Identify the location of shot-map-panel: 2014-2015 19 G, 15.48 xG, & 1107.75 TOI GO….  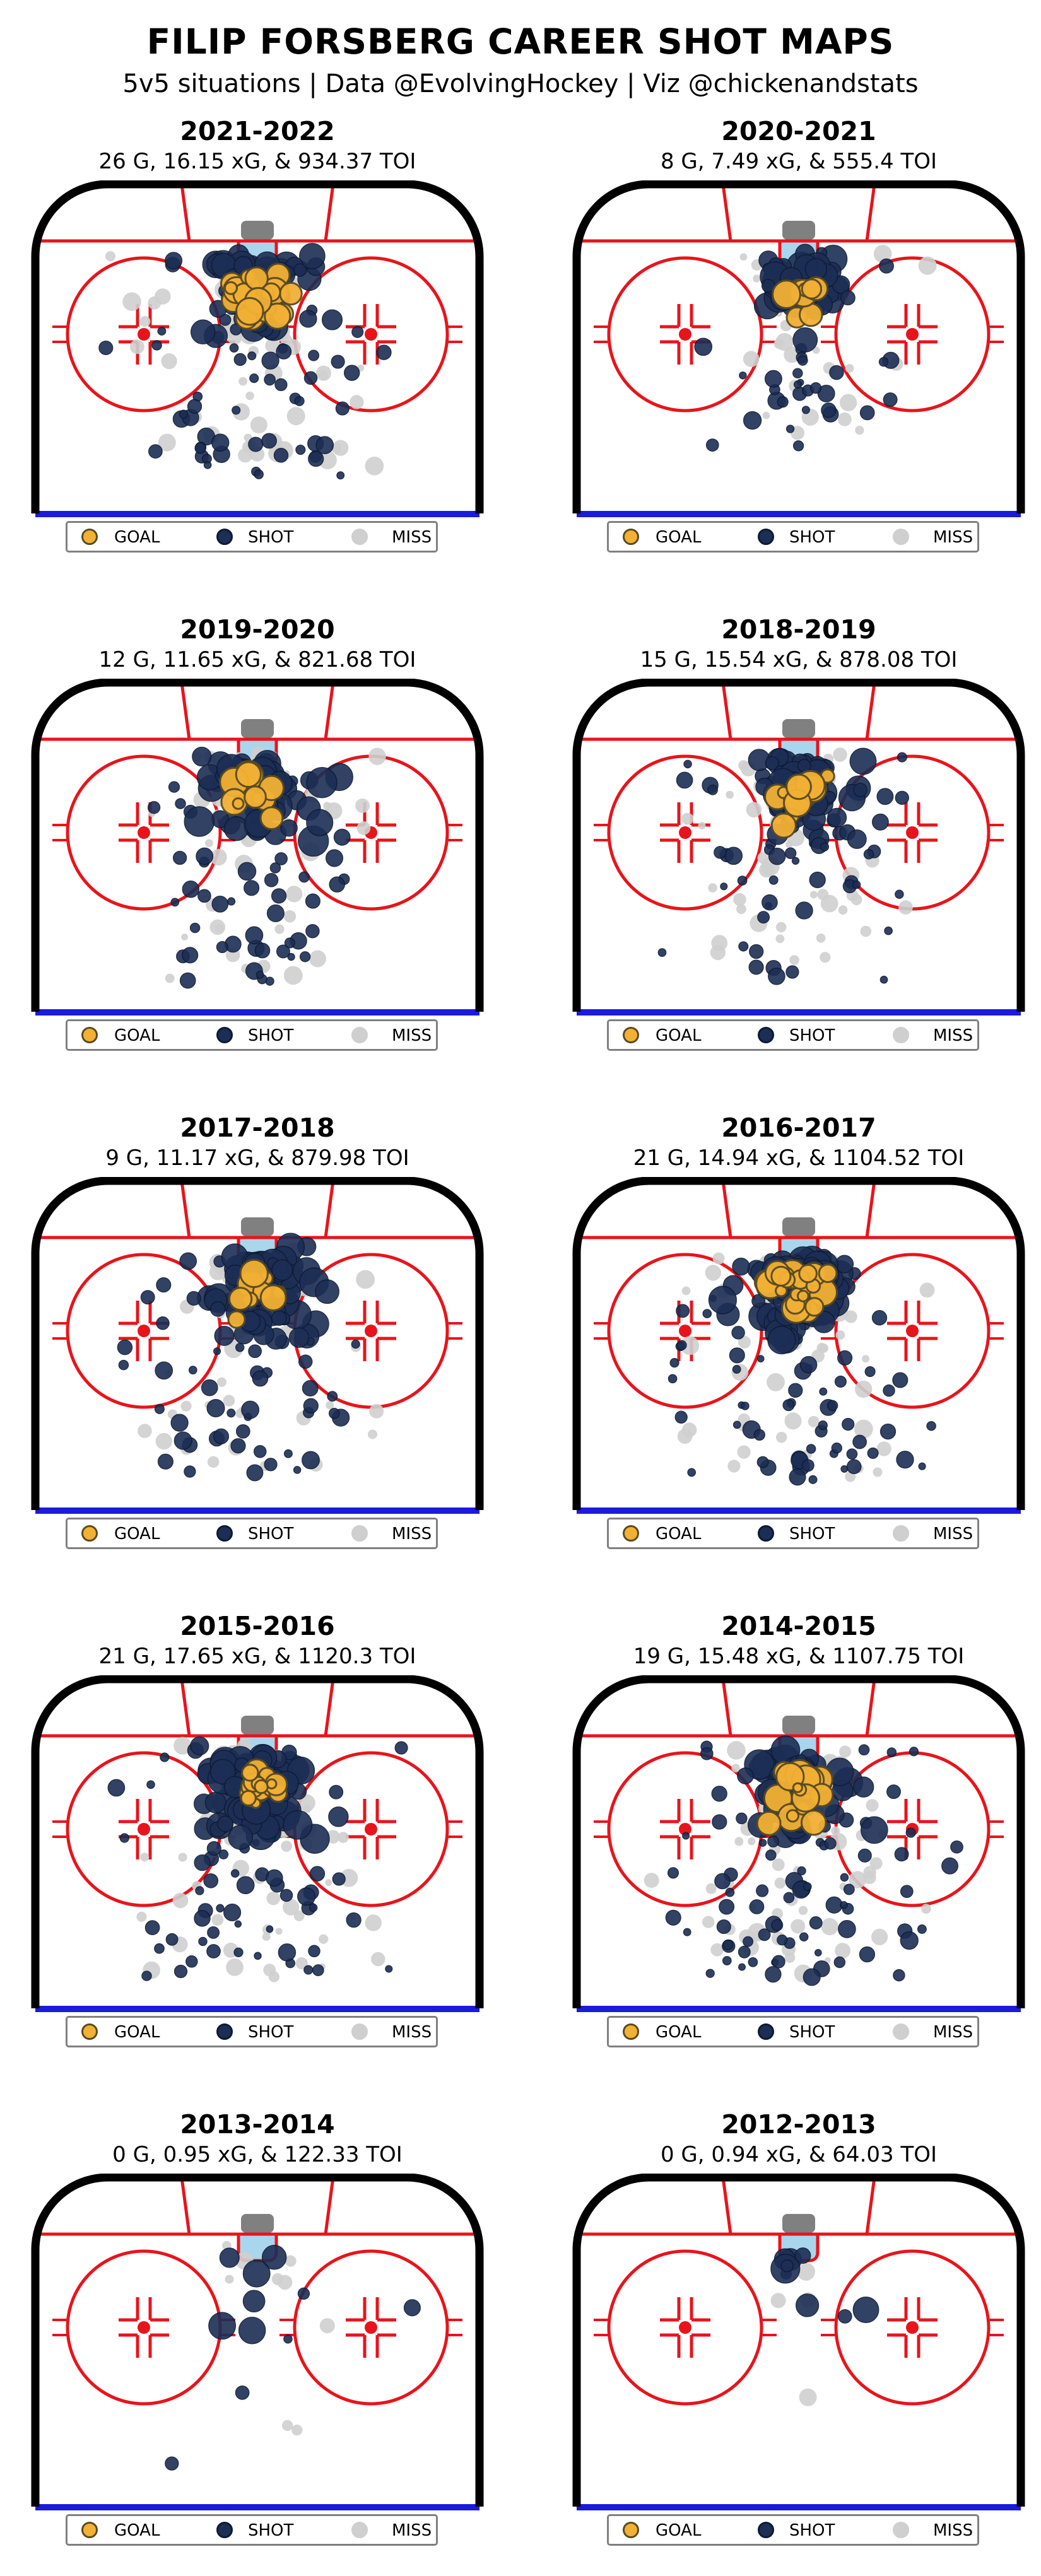
(799, 1844).